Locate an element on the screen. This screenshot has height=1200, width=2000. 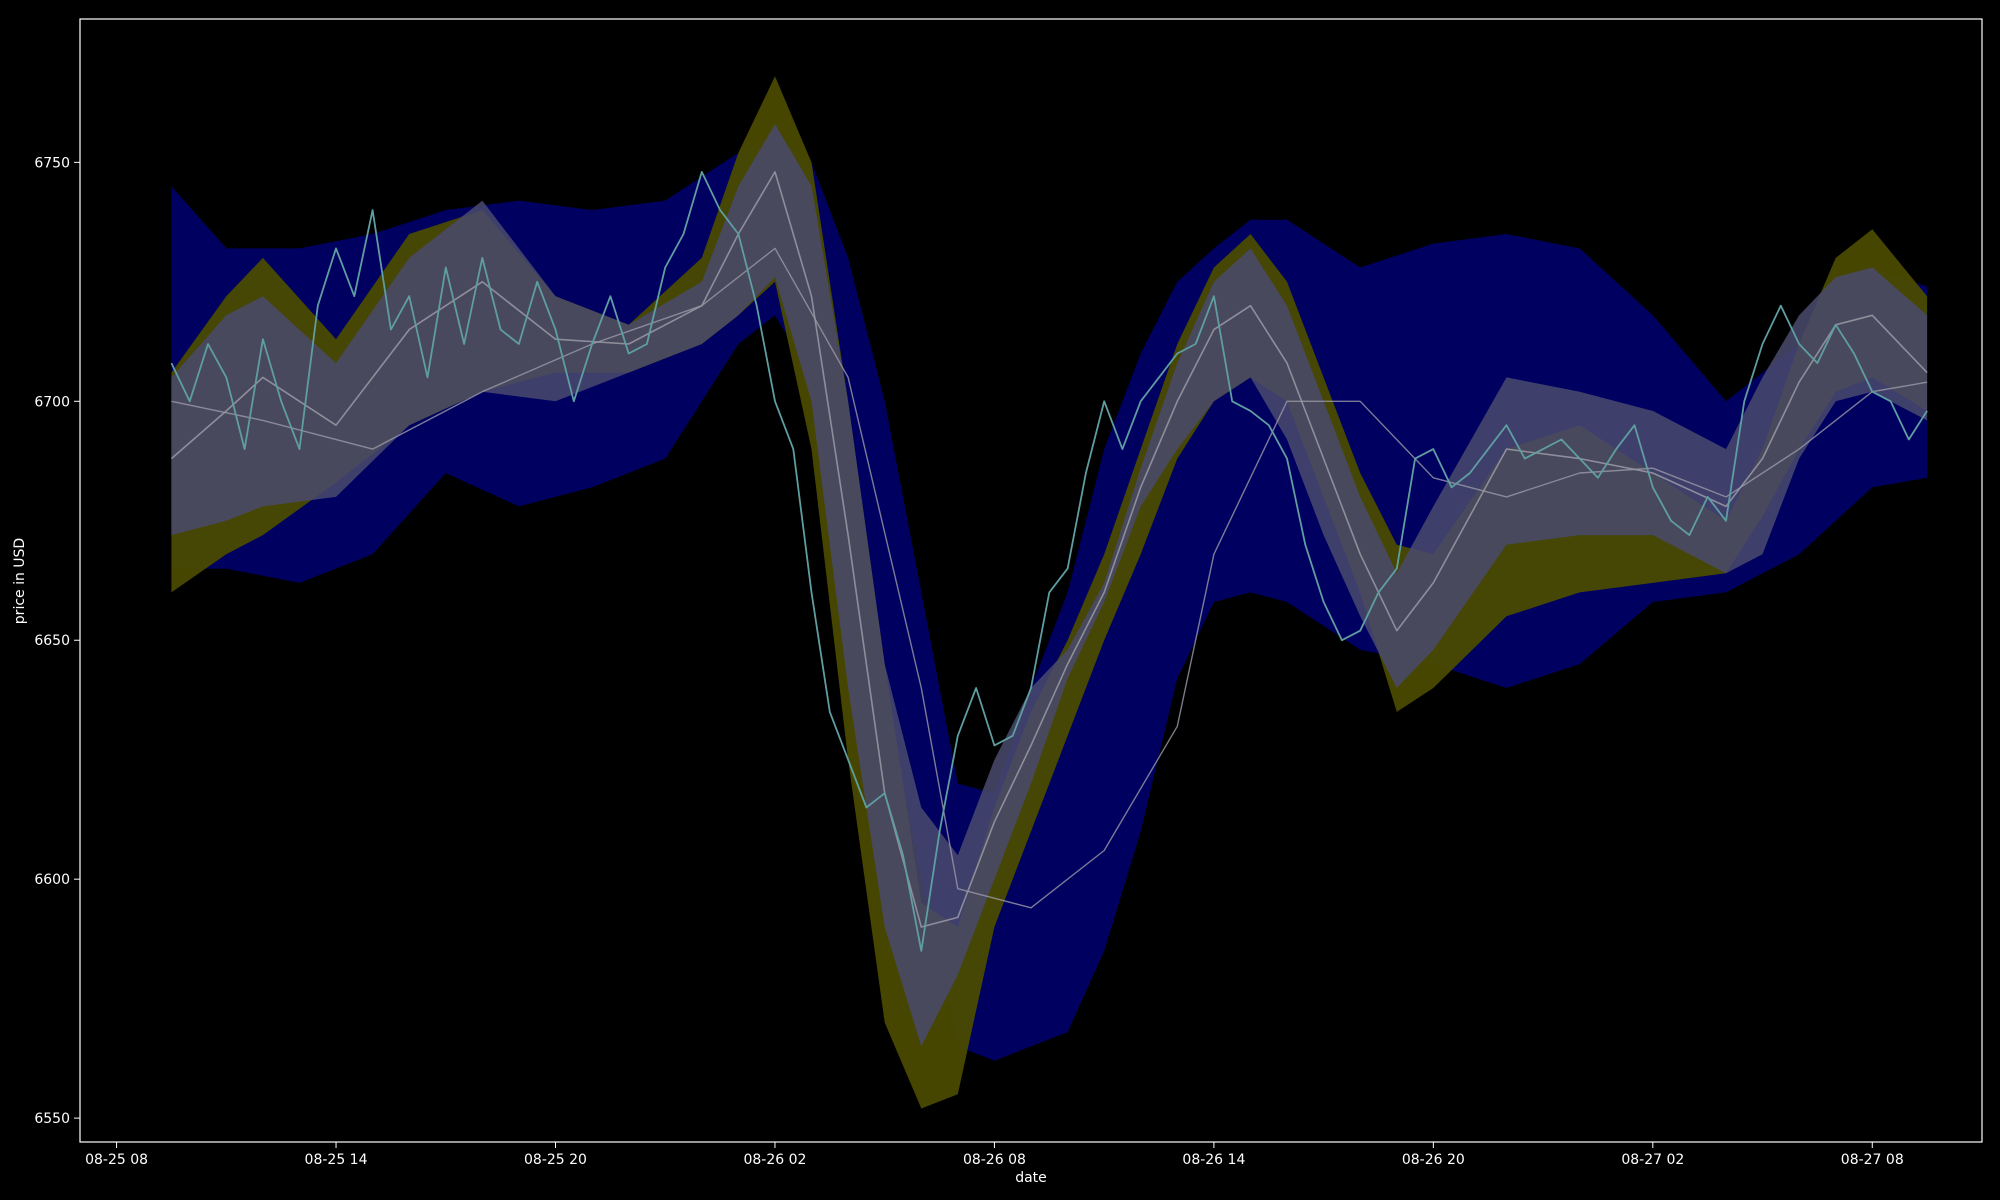
y-tick-label: 6550 is located at coordinates (52, 1119).